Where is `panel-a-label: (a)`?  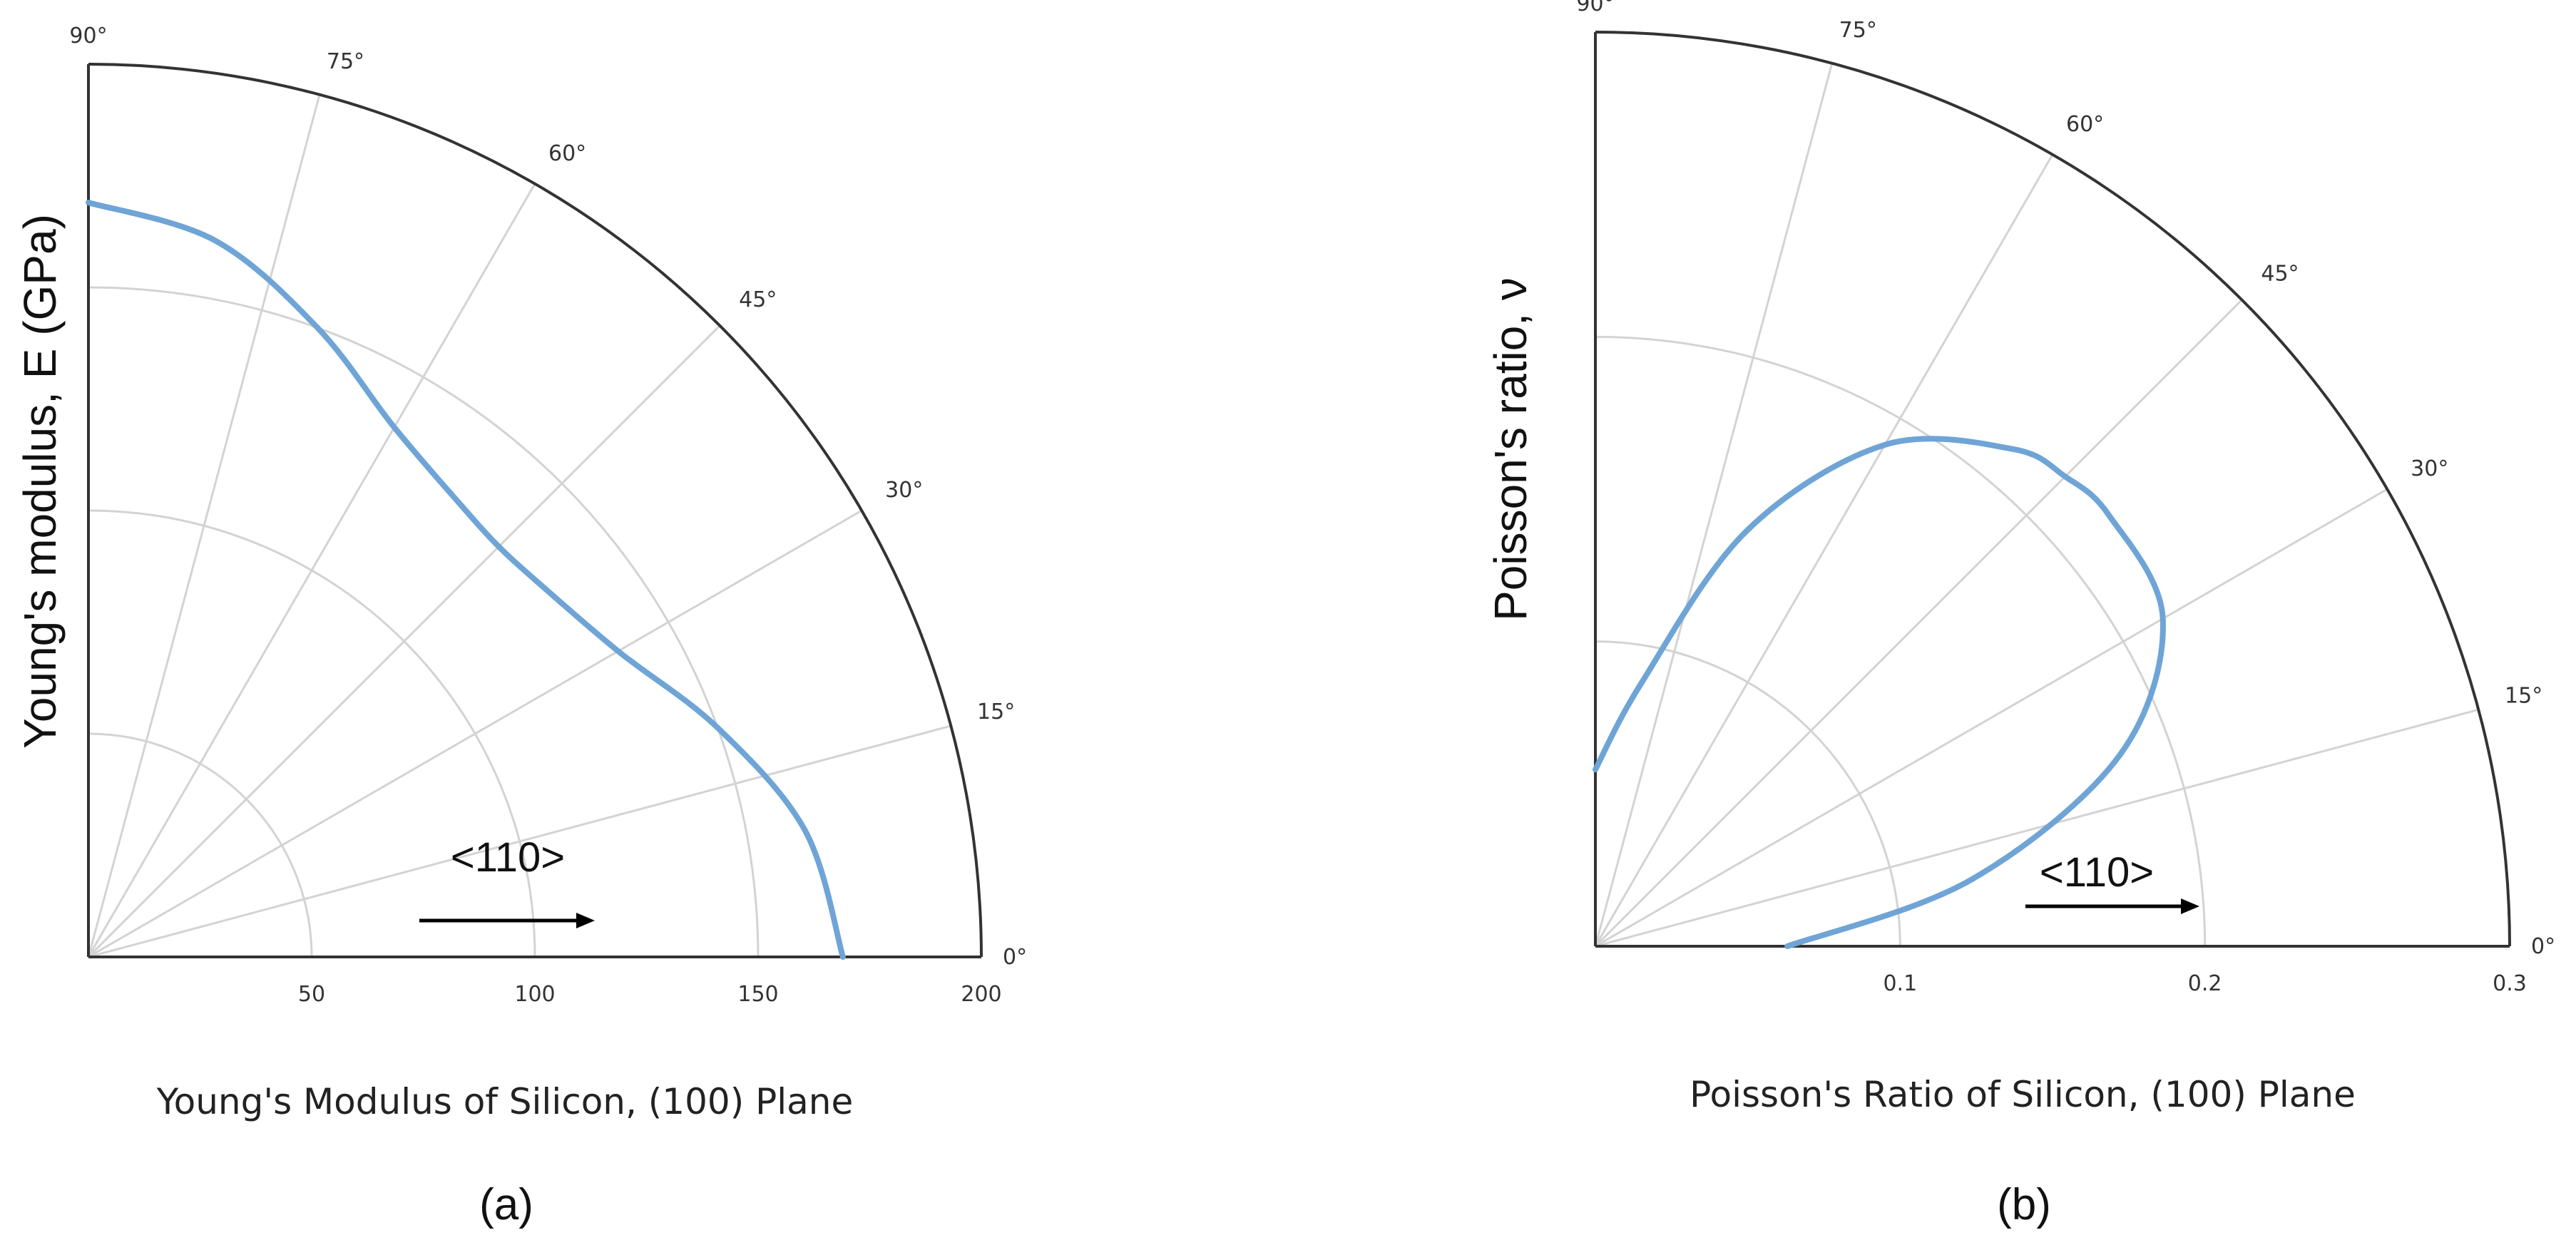
panel-a-label: (a) is located at coordinates (506, 1204).